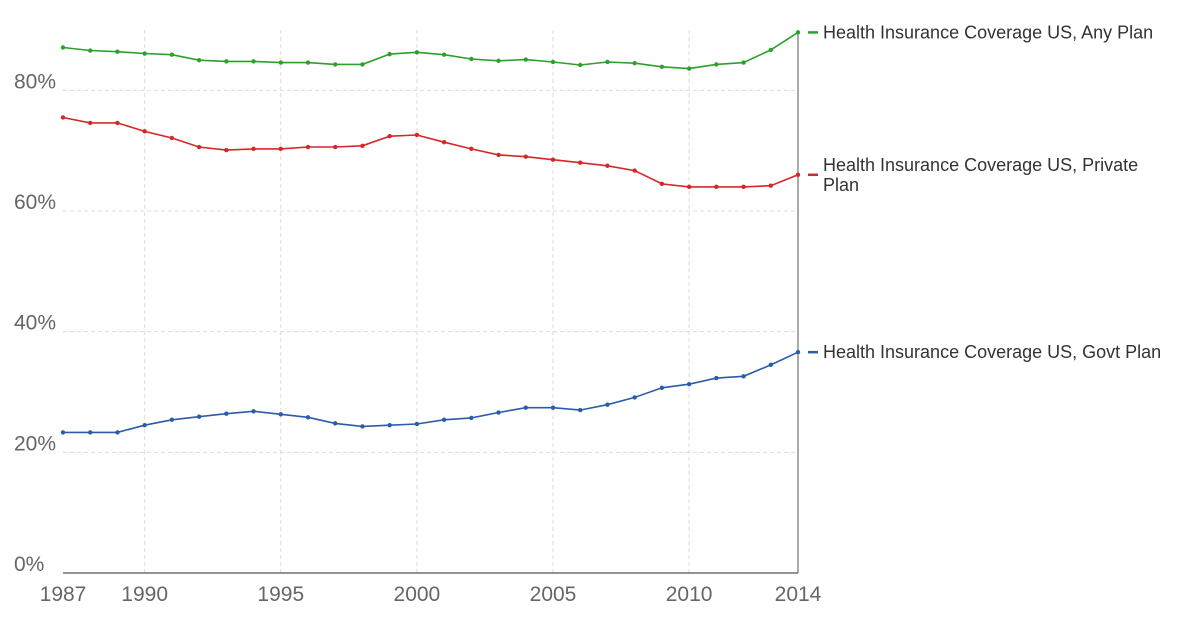 Image resolution: width=1200 pixels, height=630 pixels. What do you see at coordinates (280, 594) in the screenshot?
I see `x-tick-label: 1995` at bounding box center [280, 594].